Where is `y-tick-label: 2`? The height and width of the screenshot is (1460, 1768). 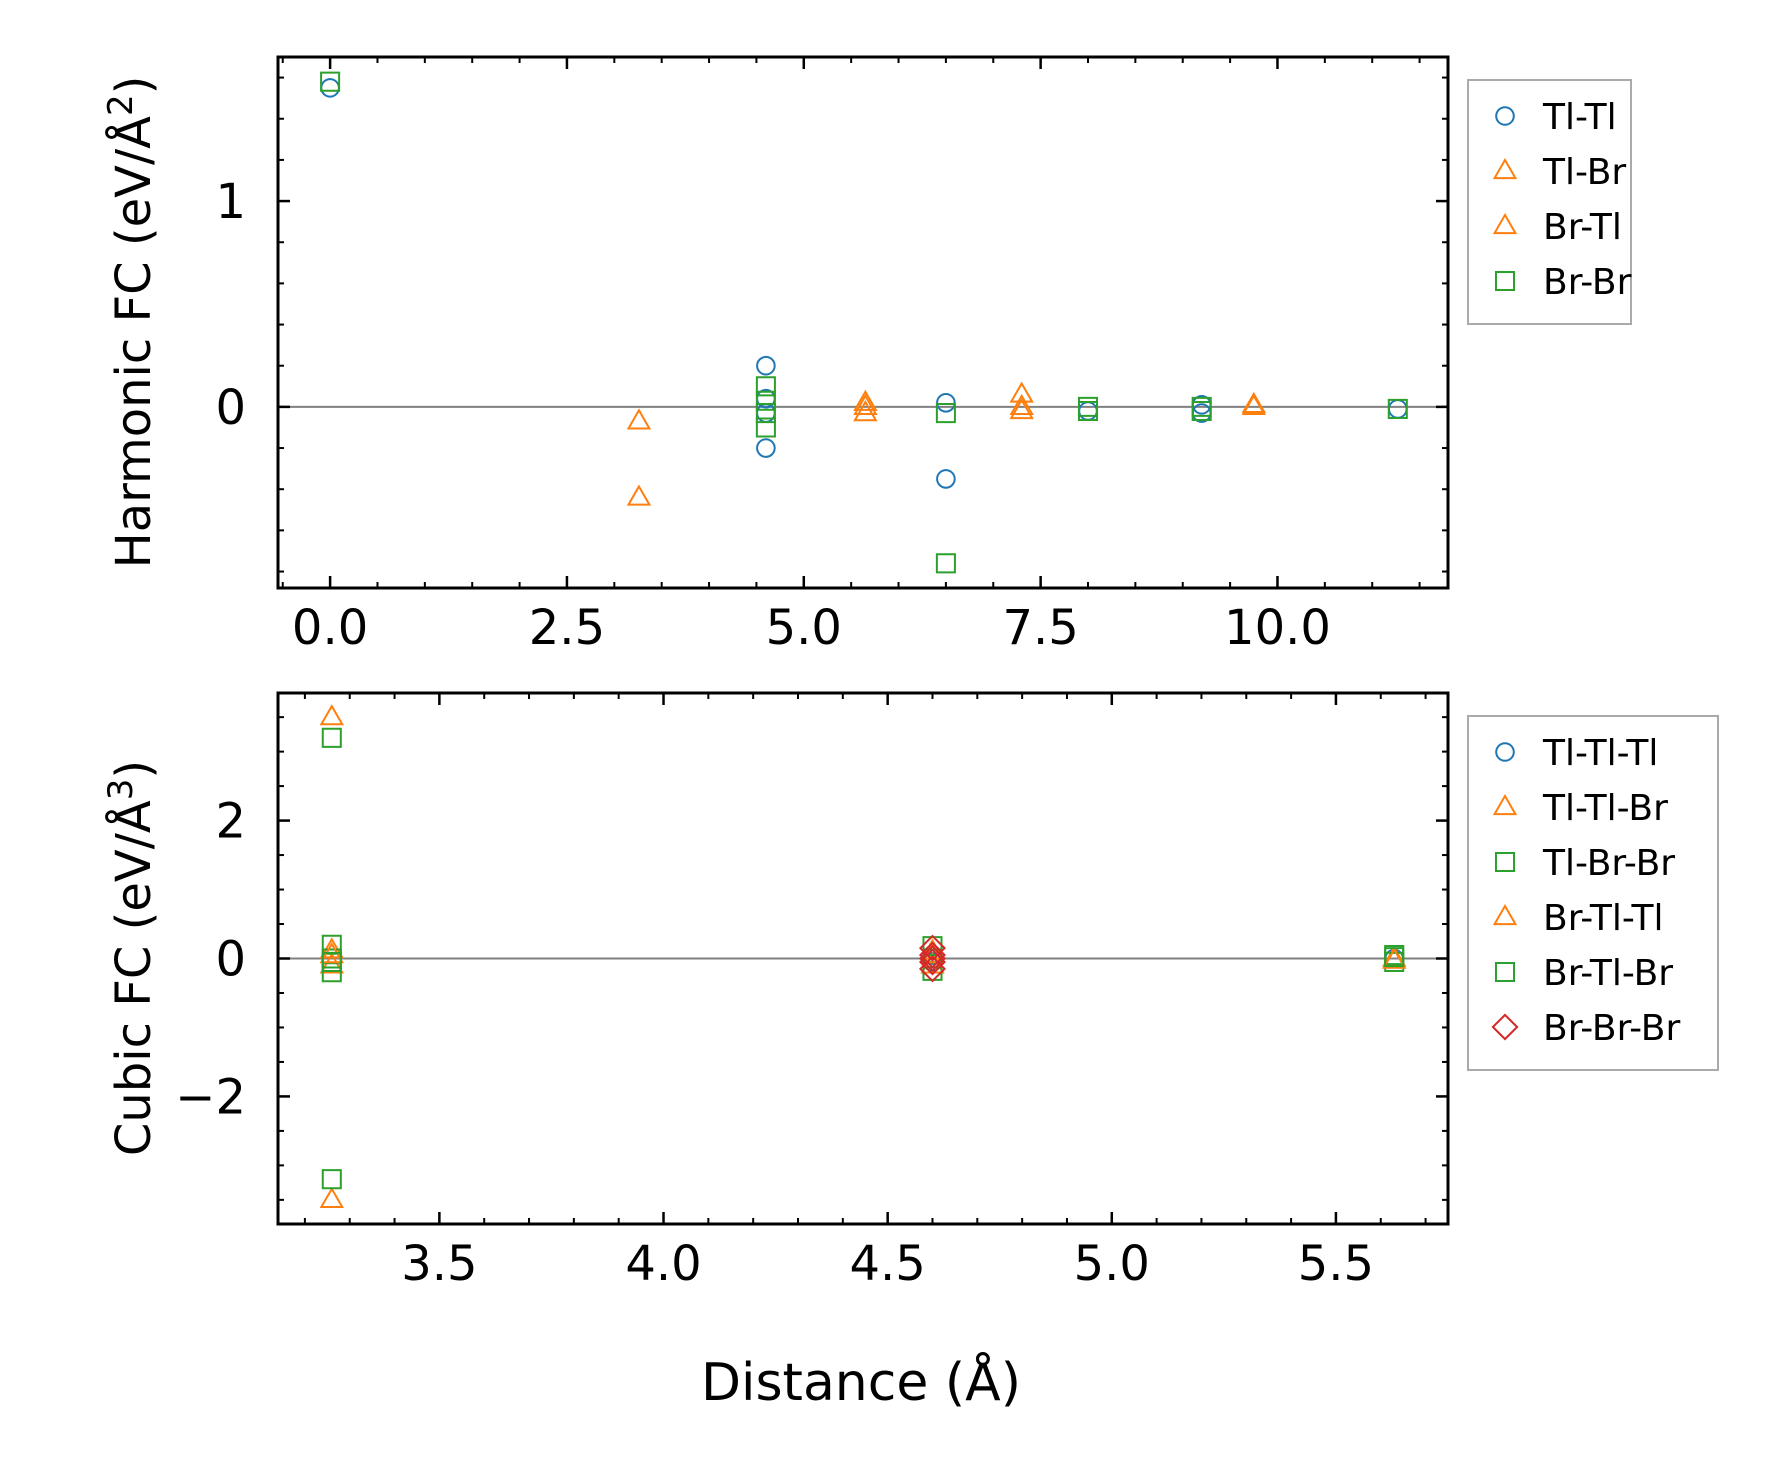 y-tick-label: 2 is located at coordinates (230, 822).